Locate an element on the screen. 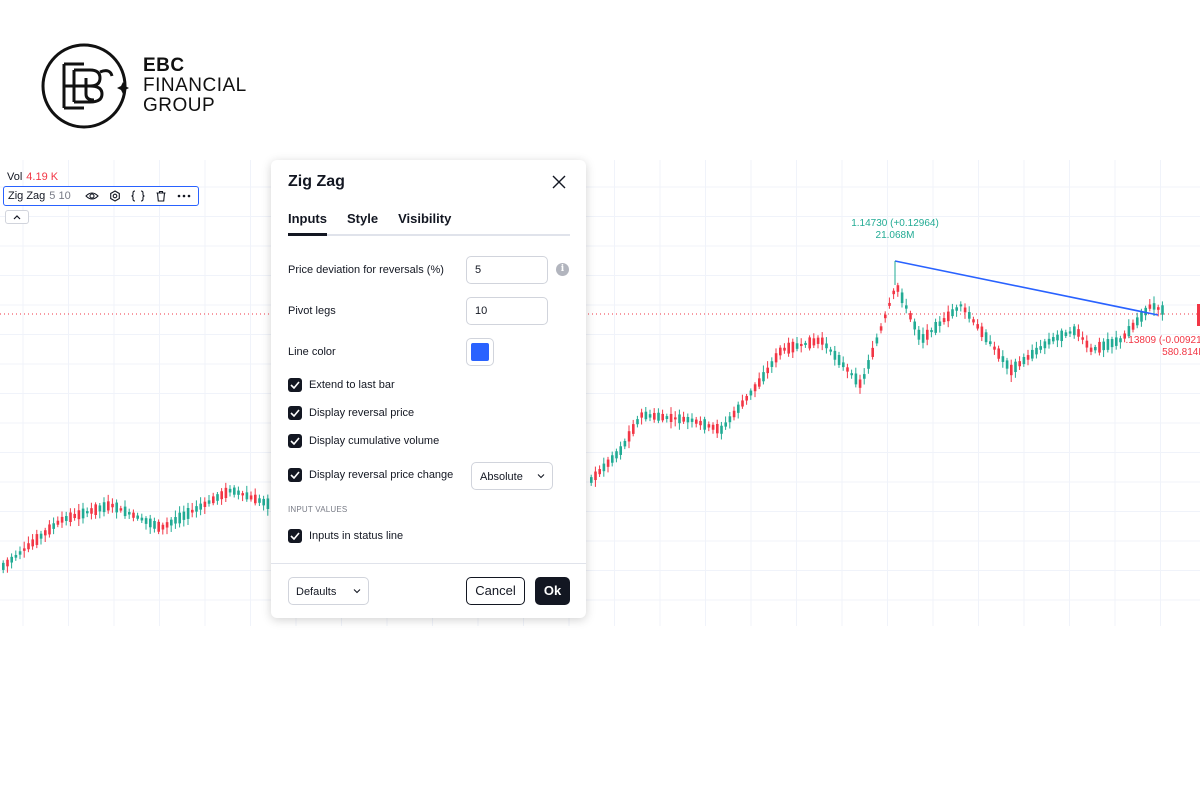  line-color-picker is located at coordinates (480, 352).